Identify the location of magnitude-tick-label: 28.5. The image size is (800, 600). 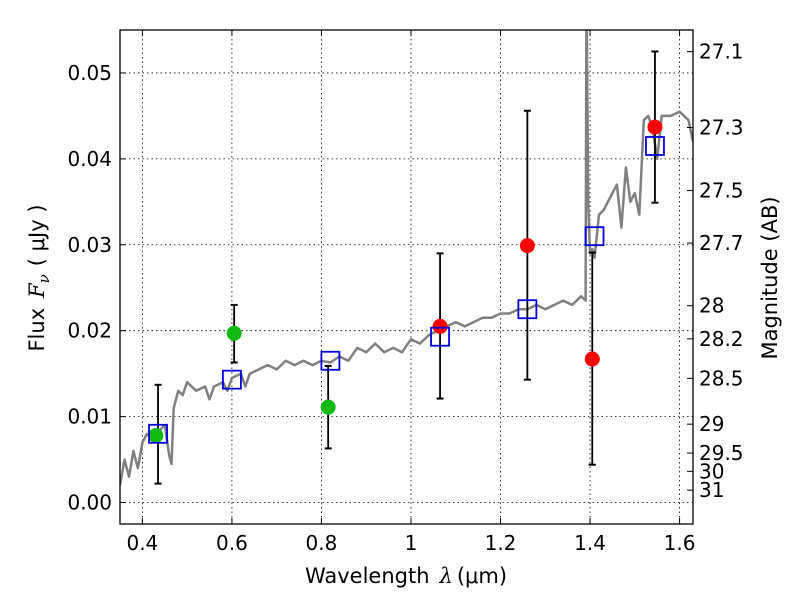
(721, 378).